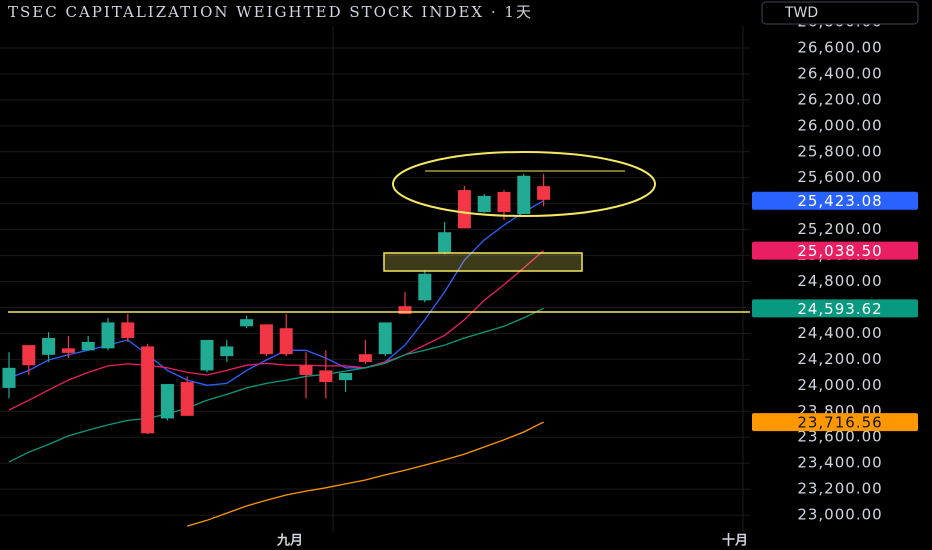 This screenshot has height=550, width=932. Describe the element at coordinates (839, 251) in the screenshot. I see `price-badge-label: 25,038.50` at that location.